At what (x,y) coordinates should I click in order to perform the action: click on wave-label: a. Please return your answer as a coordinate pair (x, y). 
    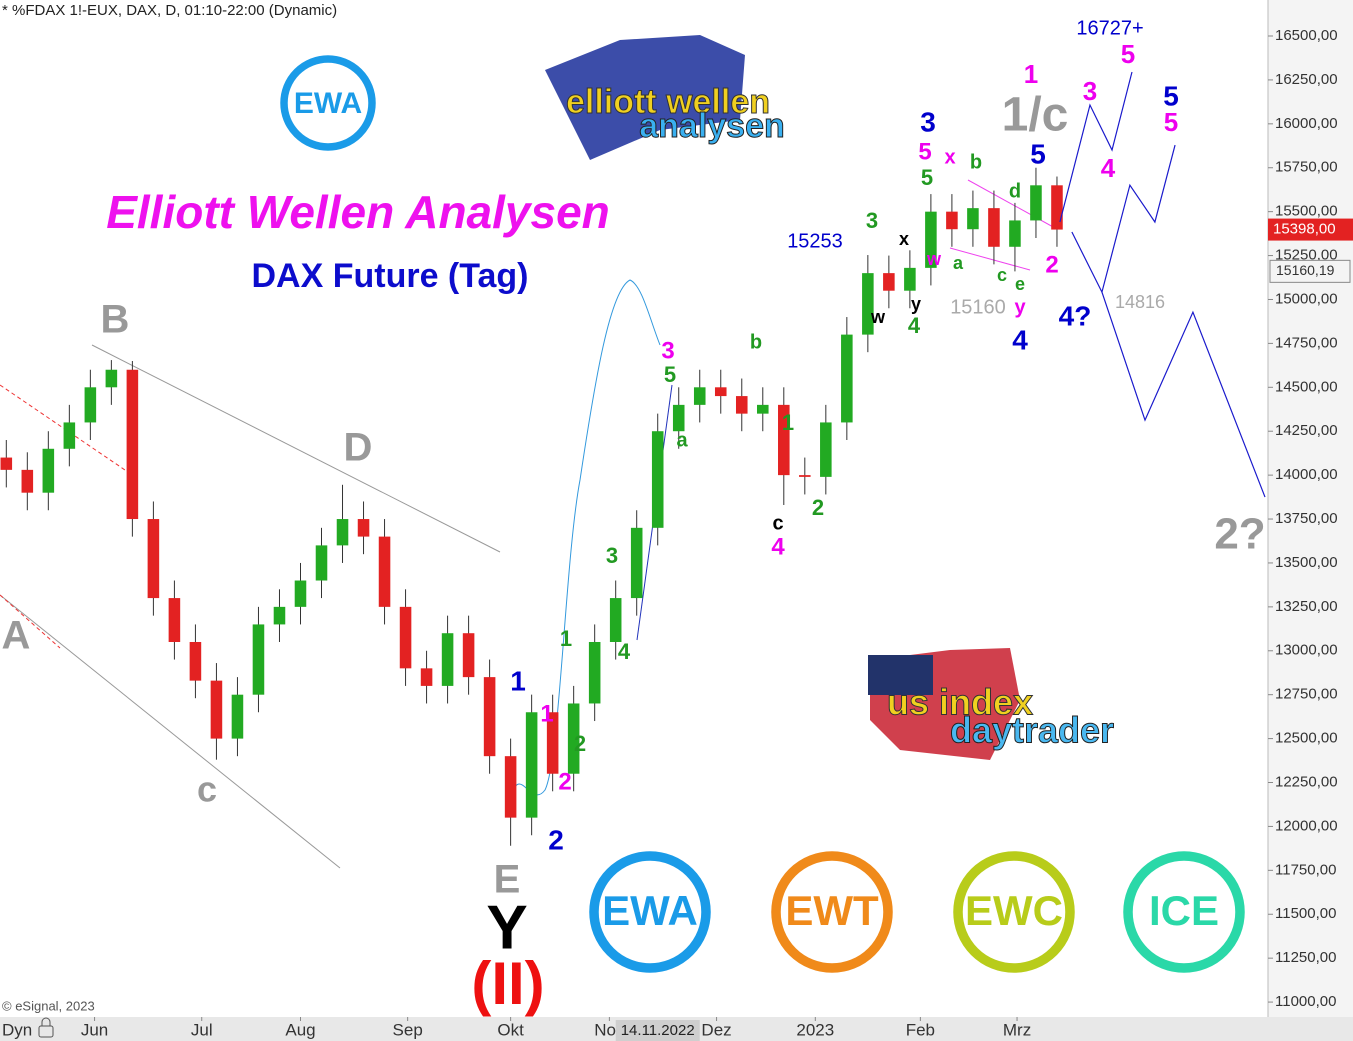
    Looking at the image, I should click on (958, 263).